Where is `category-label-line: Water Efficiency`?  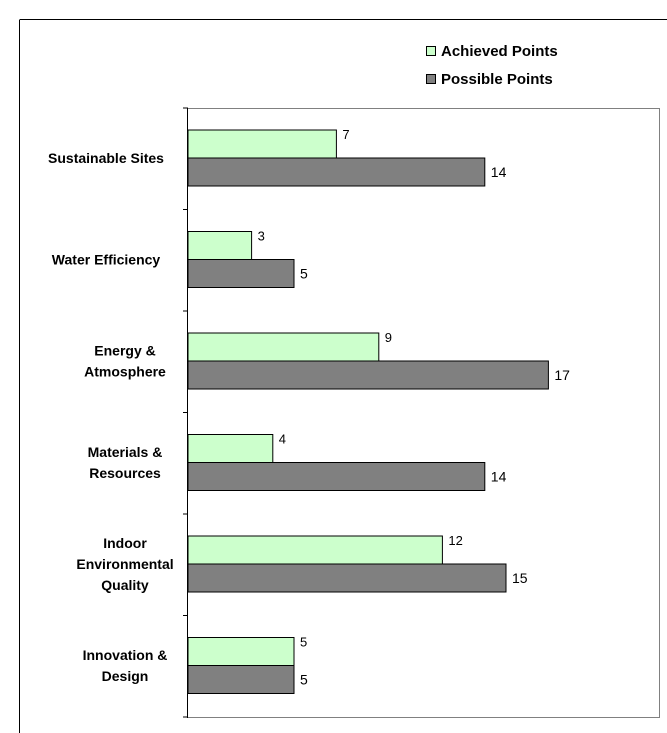
category-label-line: Water Efficiency is located at coordinates (106, 260).